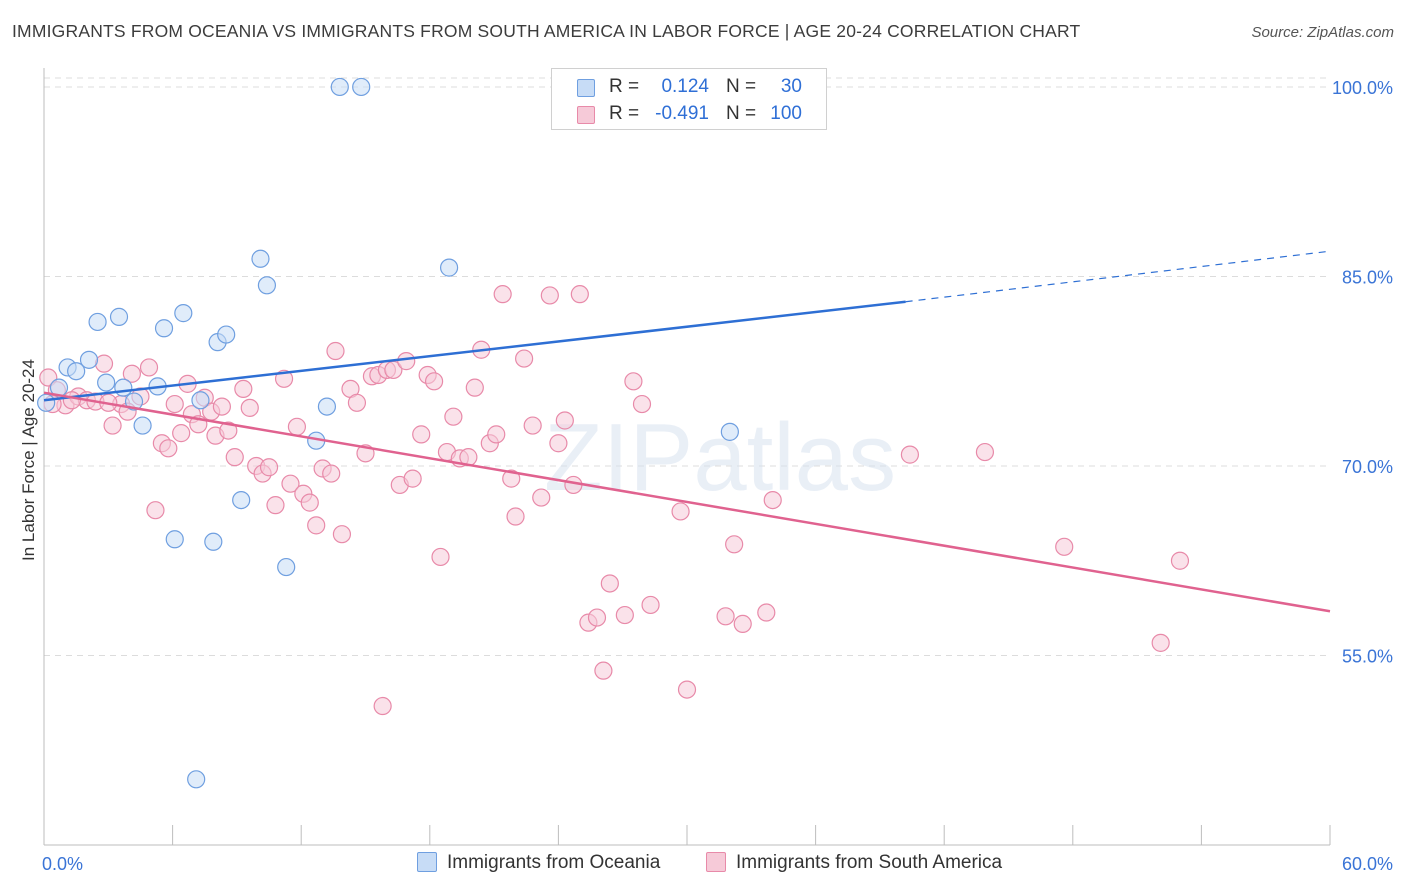 Image resolution: width=1406 pixels, height=892 pixels. I want to click on trend-line-oceania-extension, so click(1118, 276).